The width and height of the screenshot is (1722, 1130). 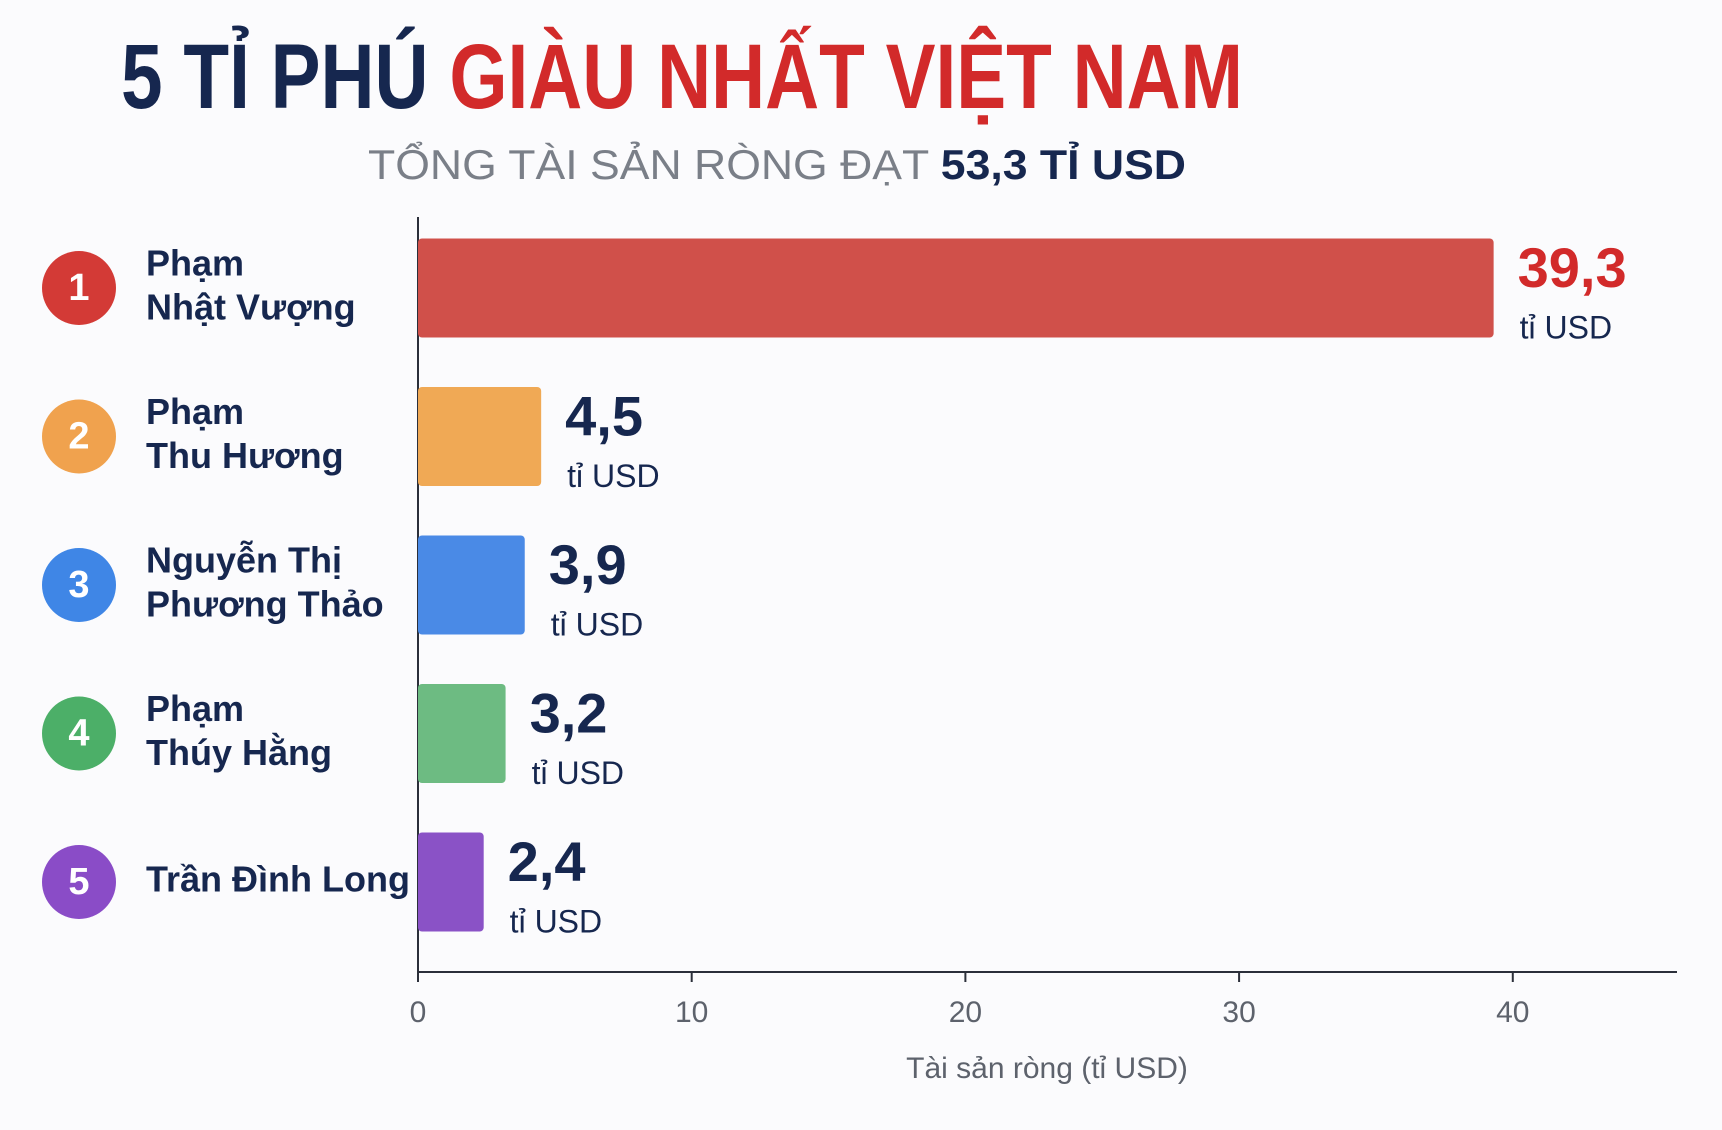 I want to click on subtitle-part: TỔNG TÀI SẢN RÒNG ĐẠT, so click(x=648, y=163).